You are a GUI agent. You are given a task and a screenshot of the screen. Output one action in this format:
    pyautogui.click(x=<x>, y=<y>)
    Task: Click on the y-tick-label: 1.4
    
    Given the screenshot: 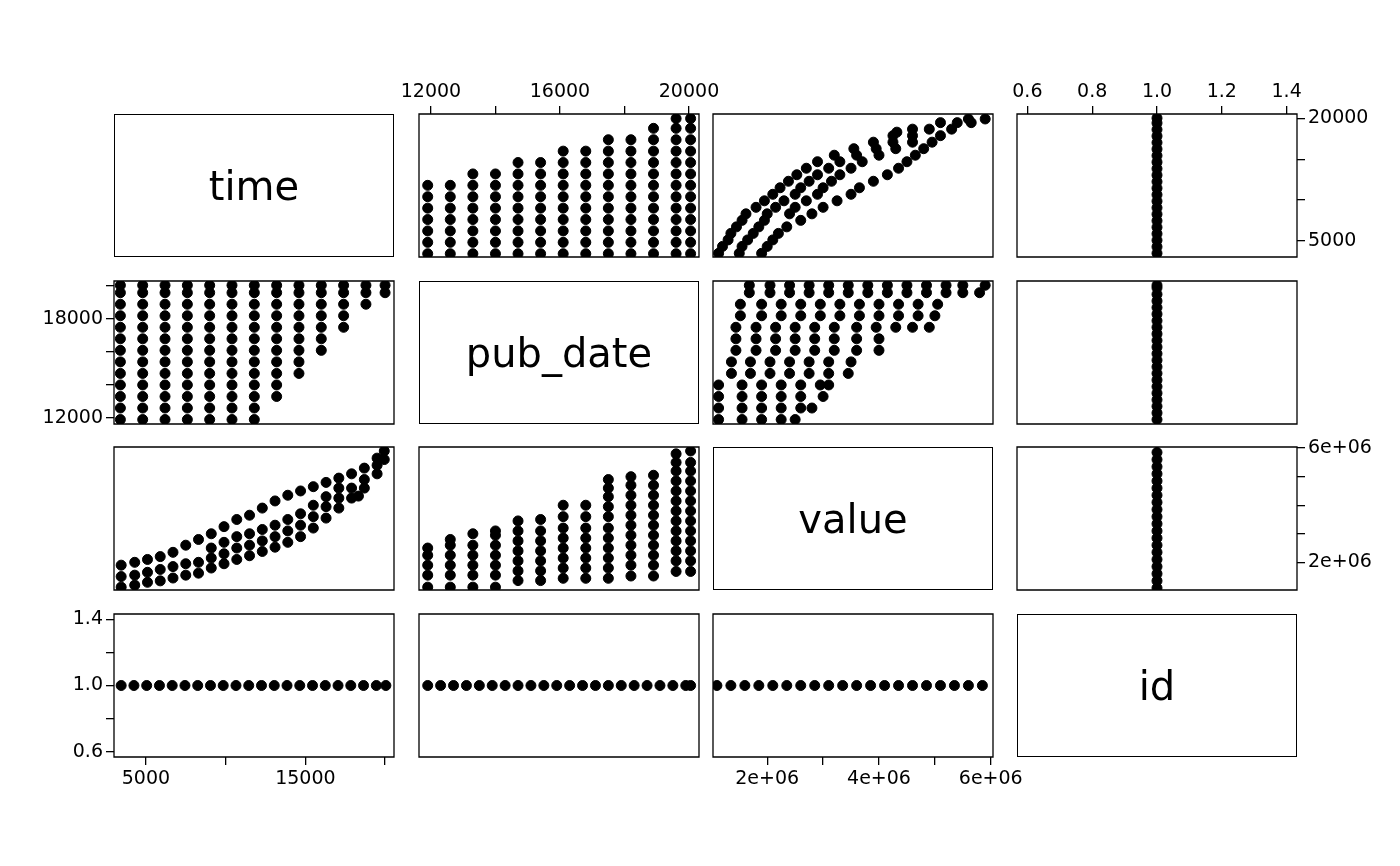 What is the action you would take?
    pyautogui.click(x=87, y=617)
    